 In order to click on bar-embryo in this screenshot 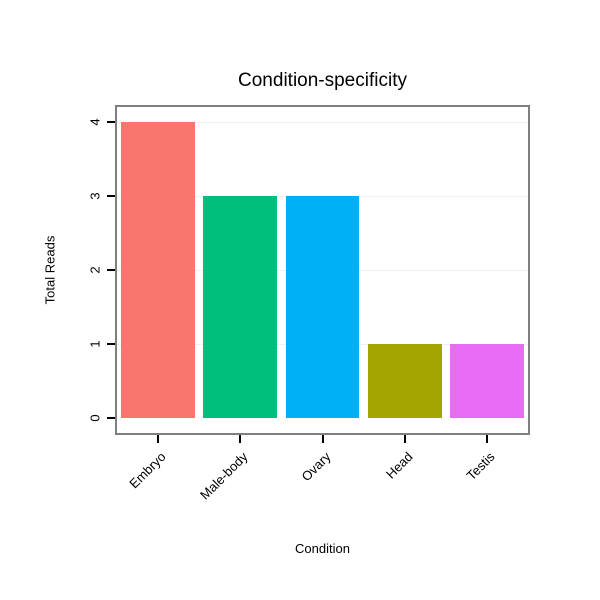, I will do `click(158, 270)`.